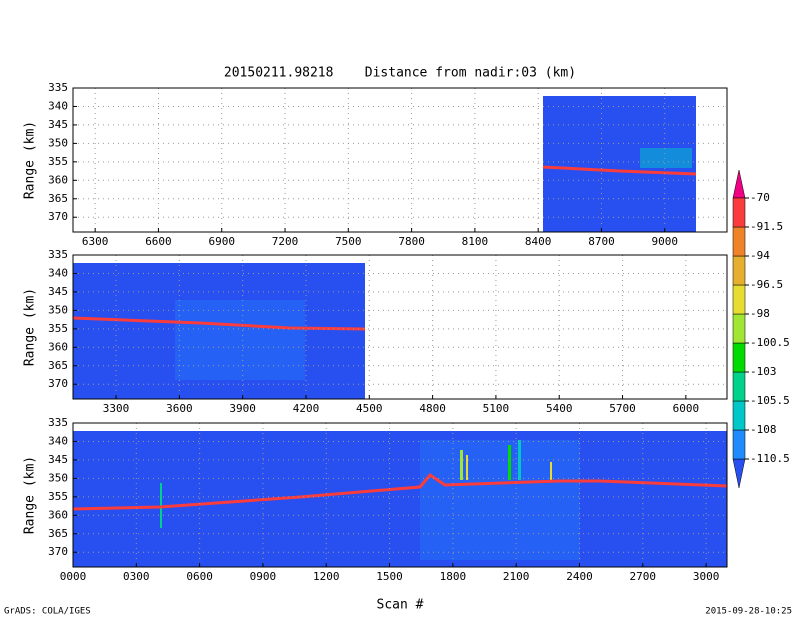 This screenshot has width=800, height=618. Describe the element at coordinates (766, 284) in the screenshot. I see `colorbar-label: -96.5` at that location.